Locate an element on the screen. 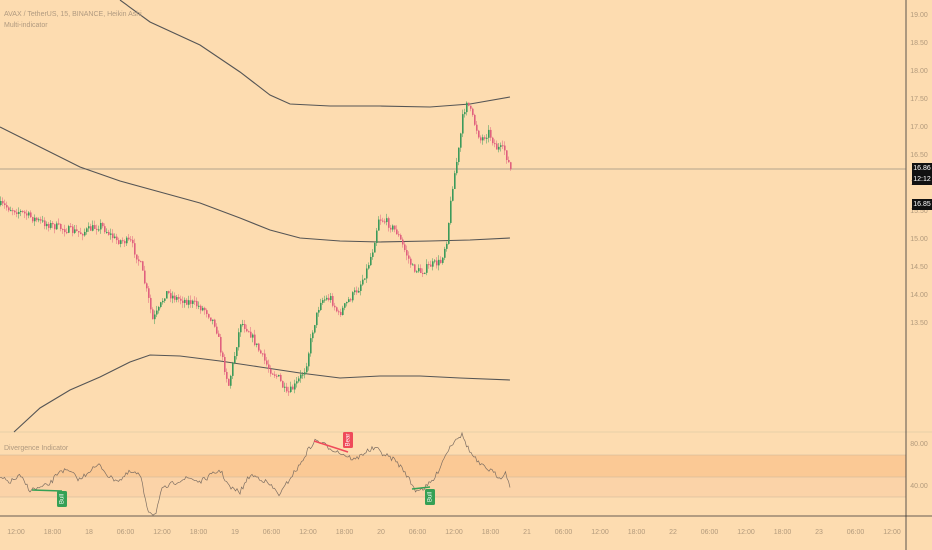 The image size is (932, 550). bull-label: Bull is located at coordinates (62, 499).